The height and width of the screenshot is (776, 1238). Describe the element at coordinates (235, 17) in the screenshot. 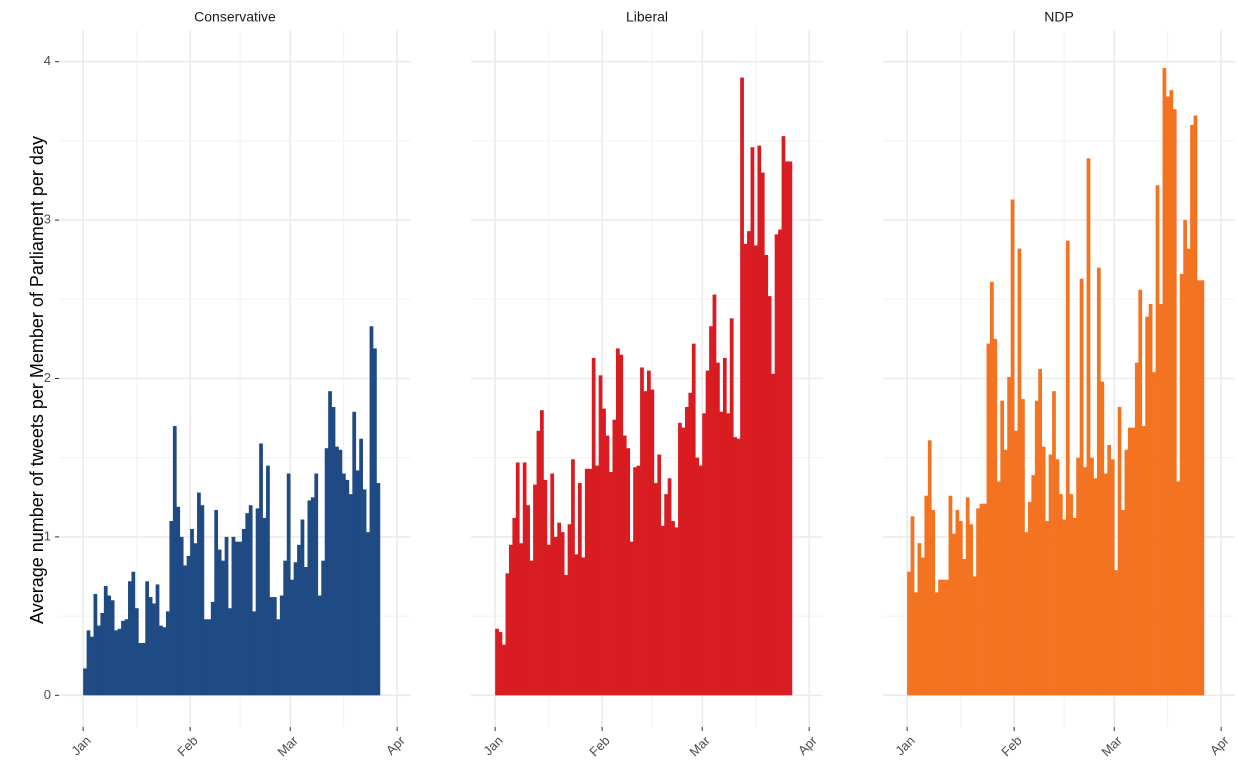

I see `panel-title: Conservative` at that location.